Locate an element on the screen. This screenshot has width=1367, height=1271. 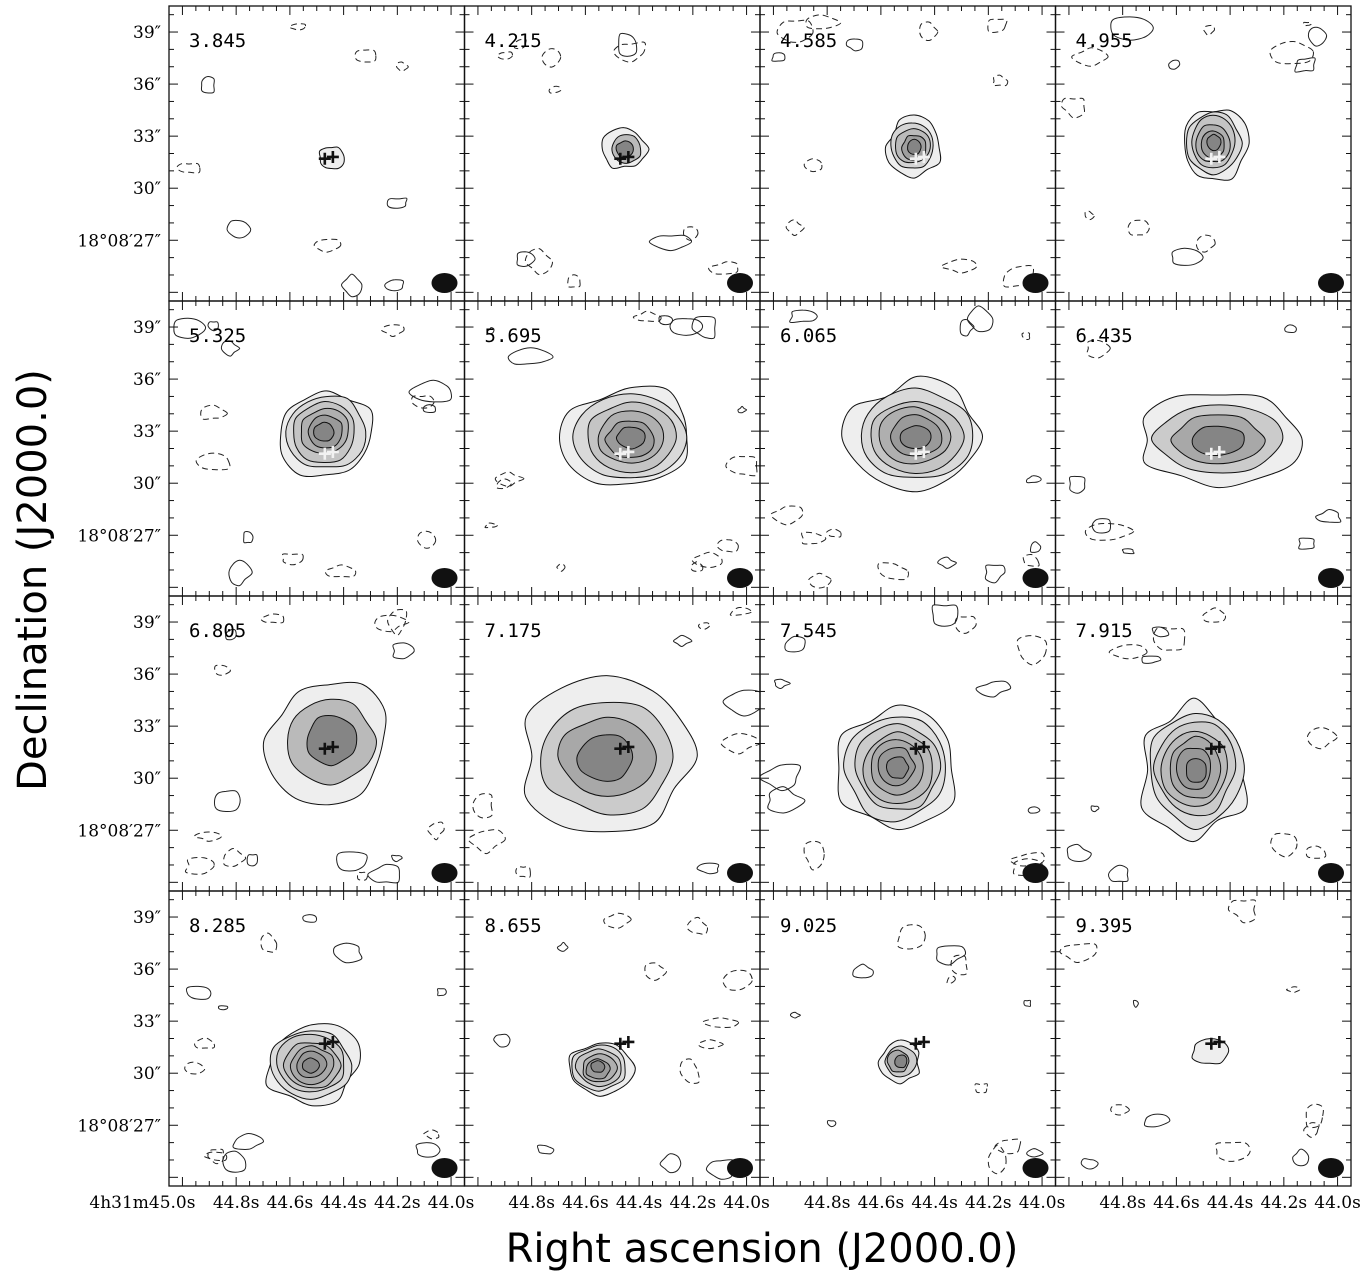
dec-tick-label: 30″ is located at coordinates (147, 189).